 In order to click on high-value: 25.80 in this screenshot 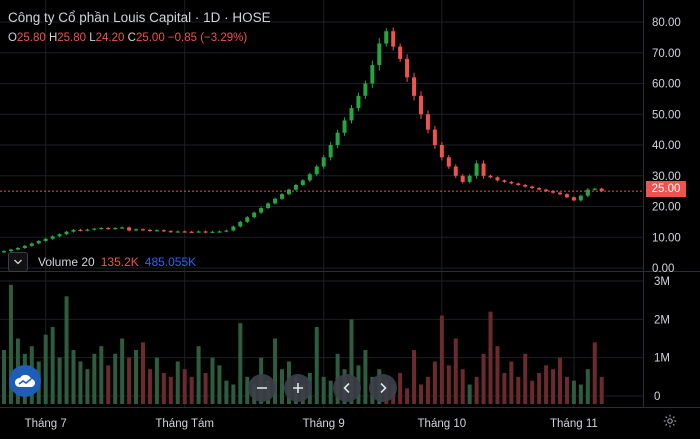, I will do `click(72, 38)`.